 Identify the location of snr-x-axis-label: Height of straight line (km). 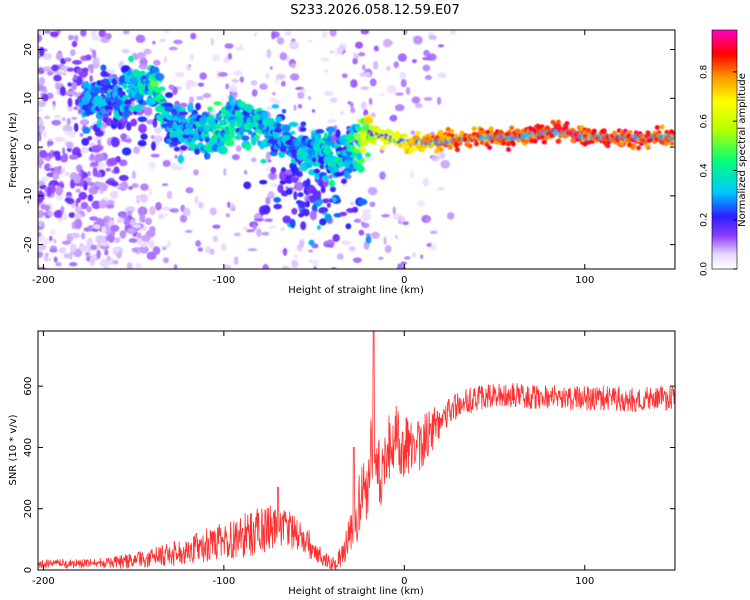
(356, 591).